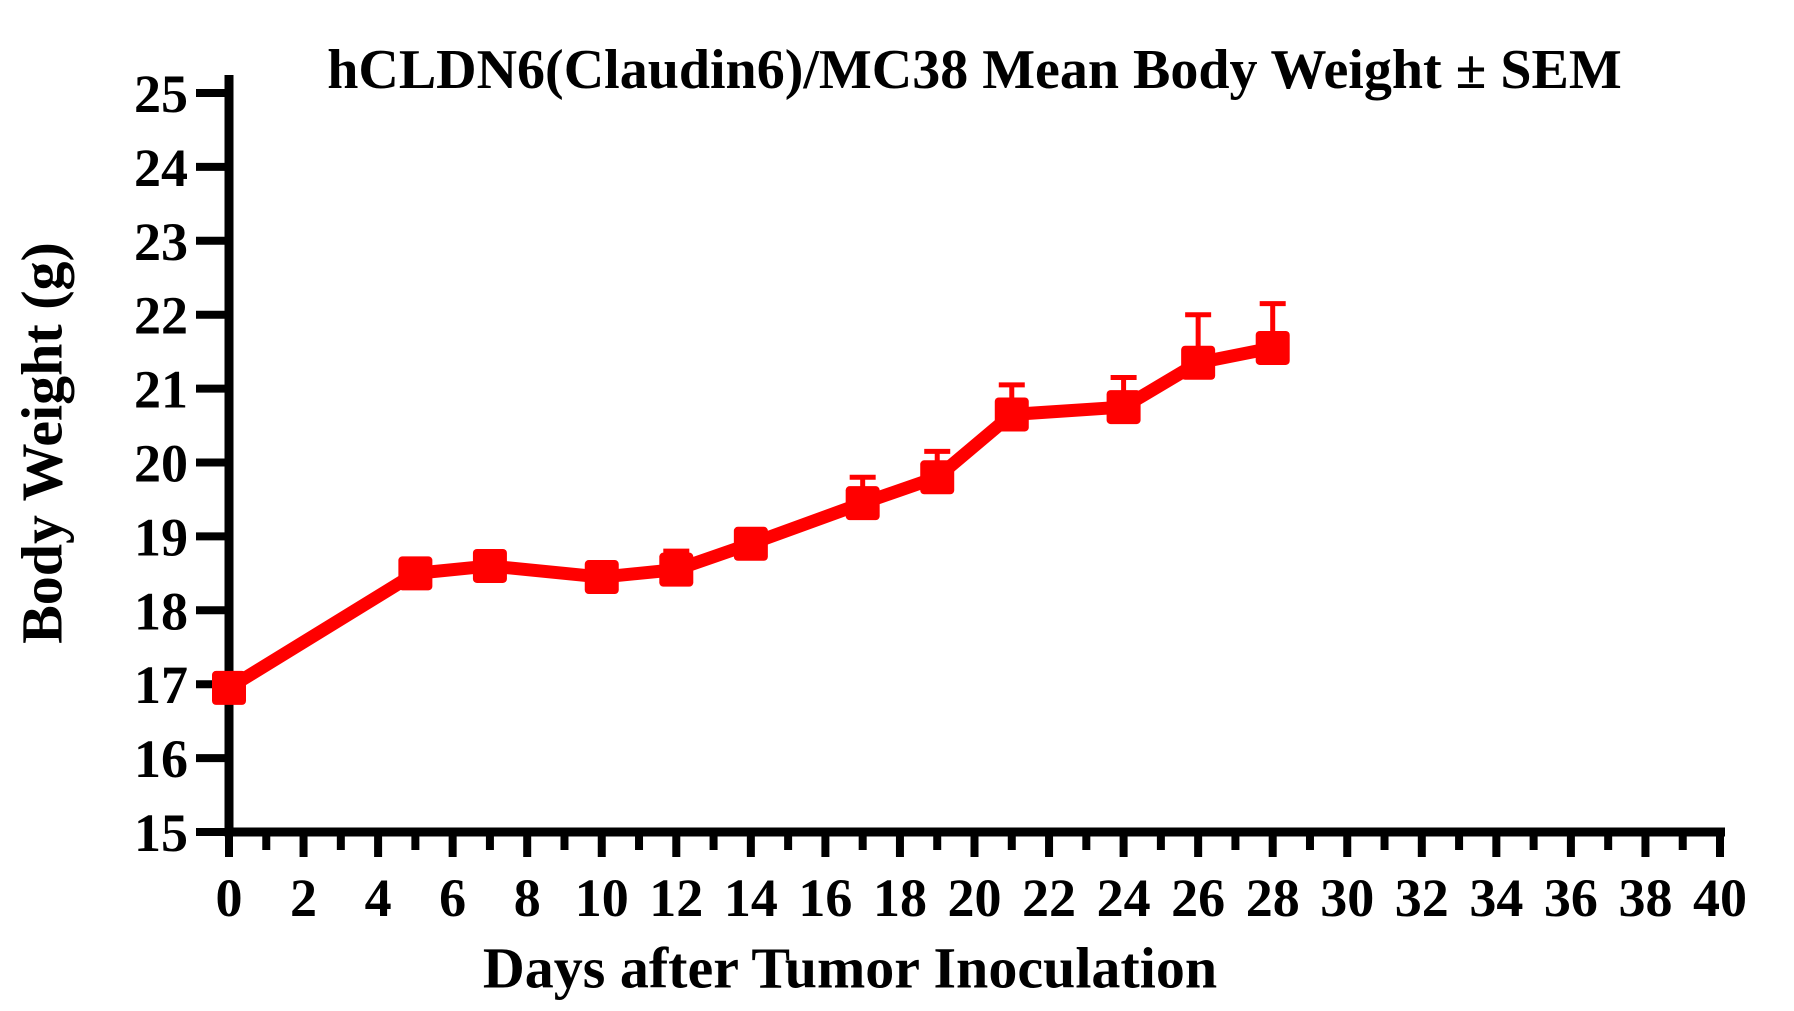 The width and height of the screenshot is (1794, 1011). I want to click on x-tick-label: 8, so click(527, 898).